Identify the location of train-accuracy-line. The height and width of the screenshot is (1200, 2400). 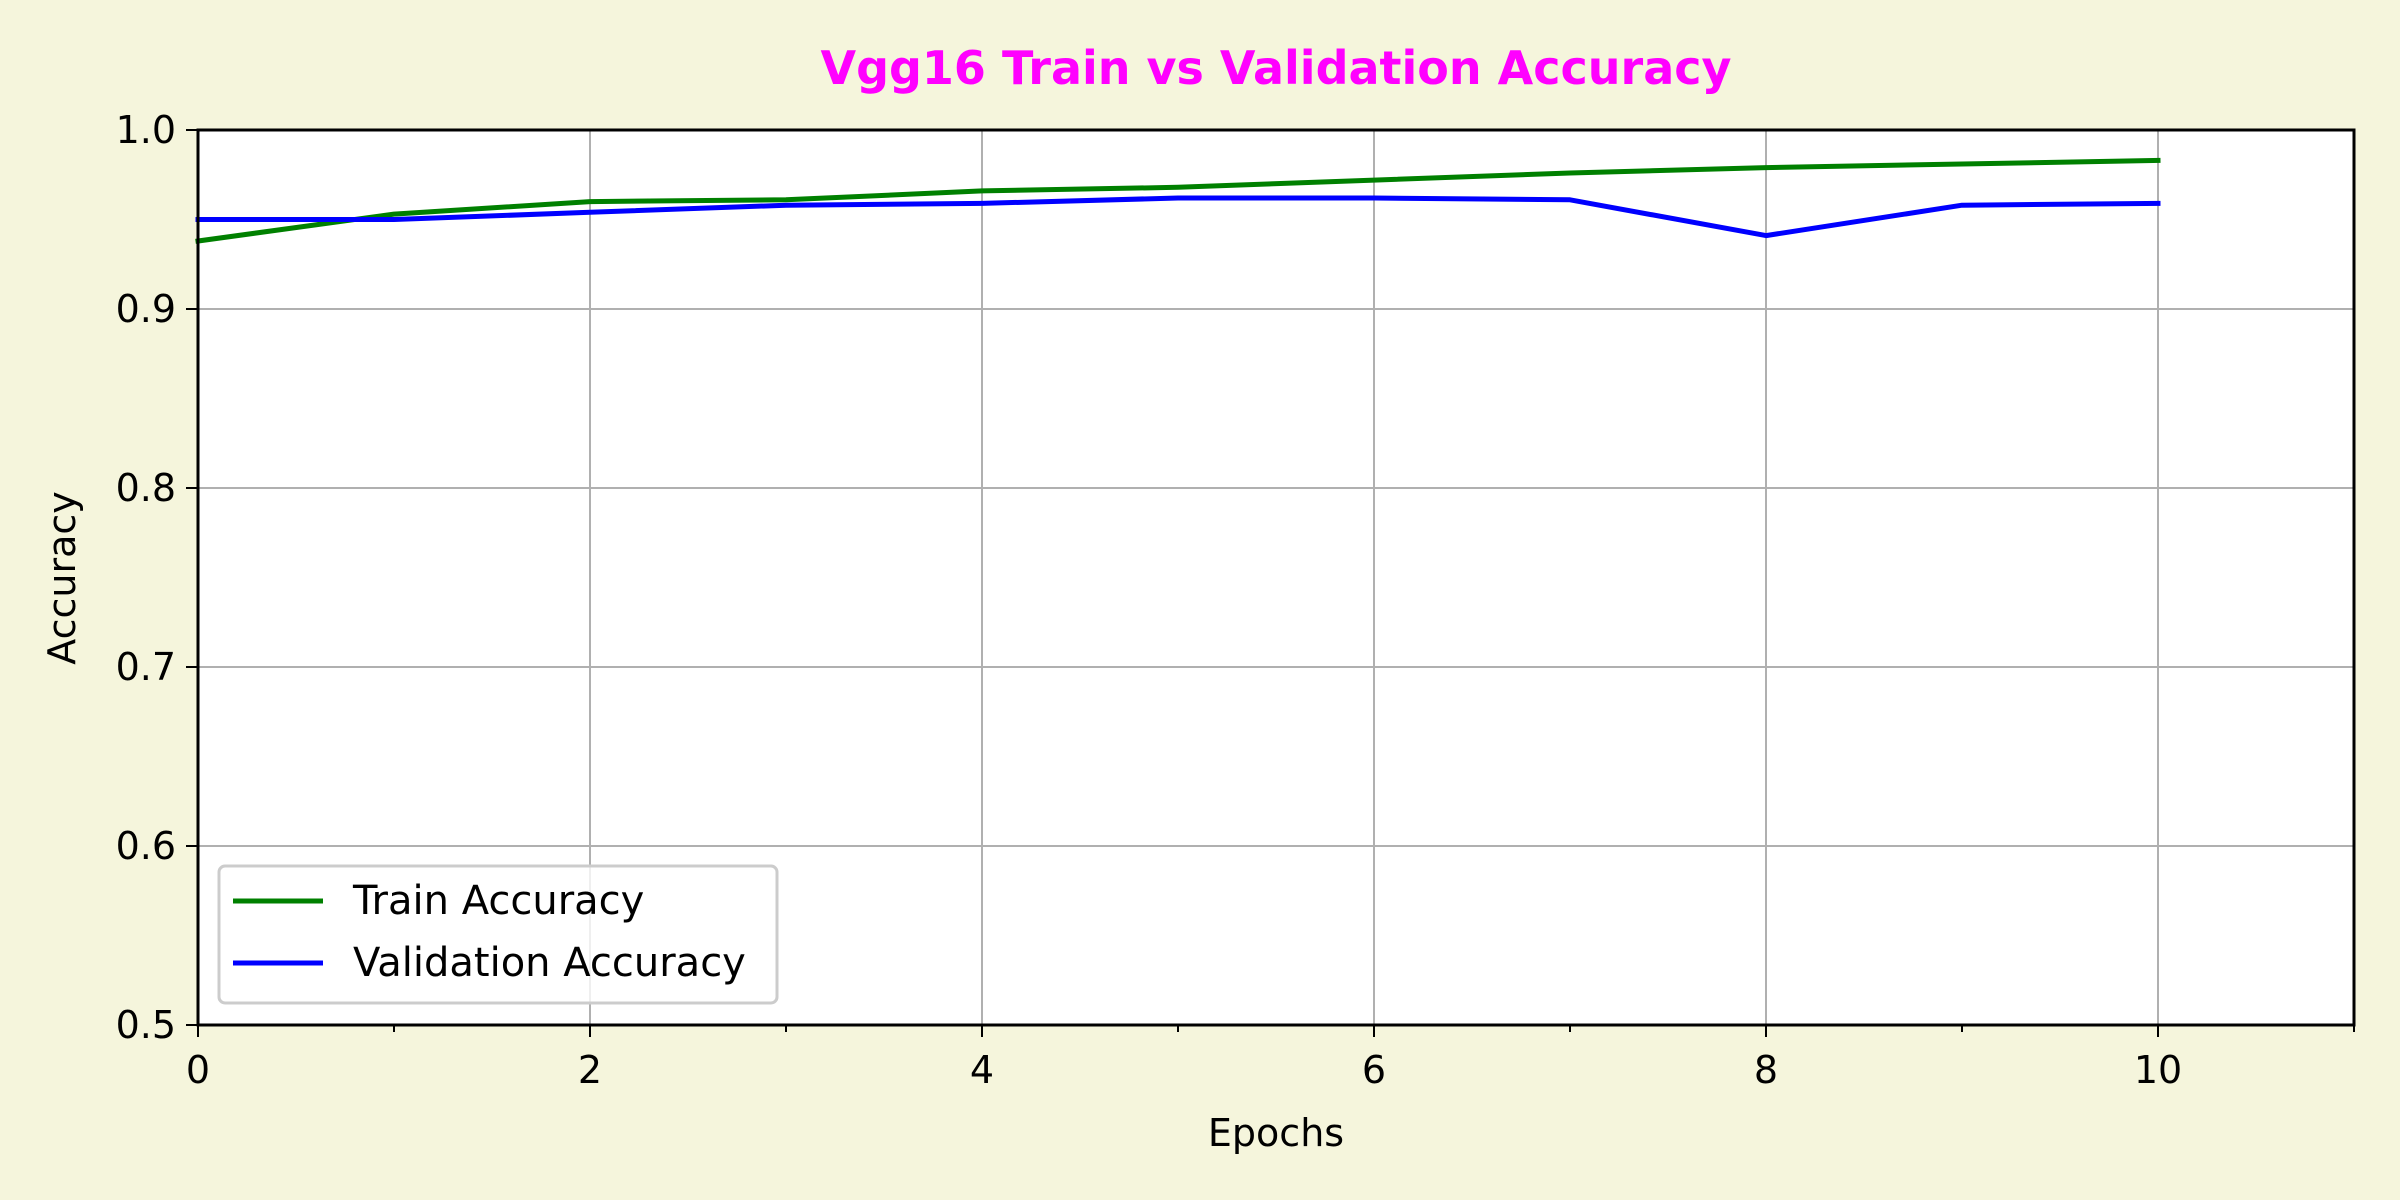
(1178, 200).